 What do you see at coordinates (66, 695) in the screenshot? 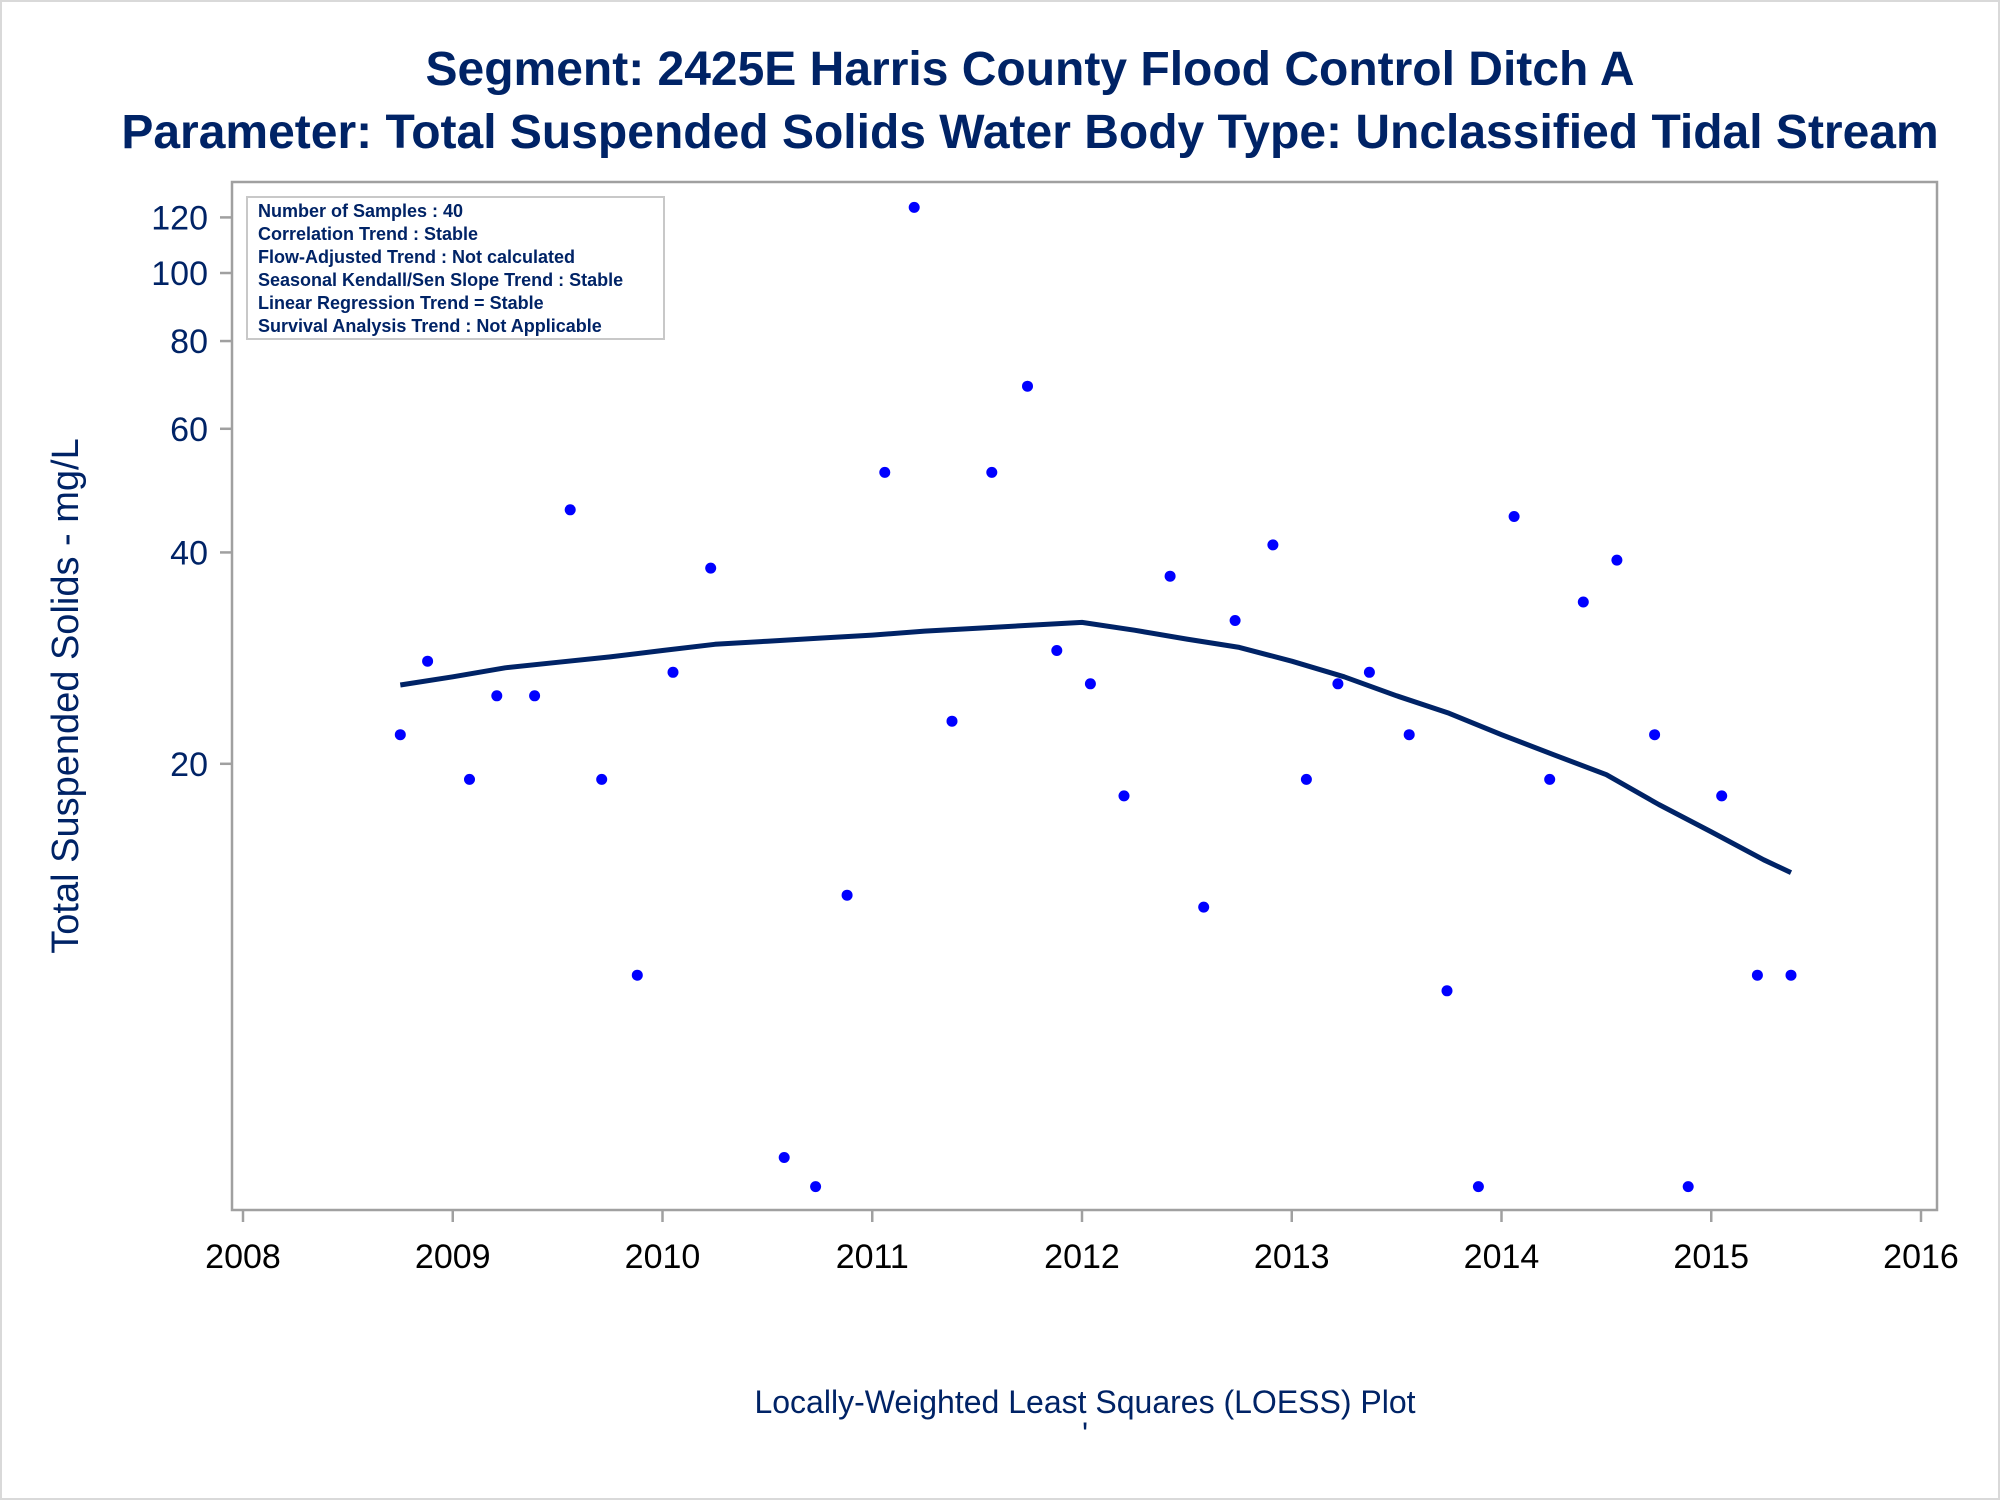
I see `y-axis-label: Total Suspended Solids - mg/L` at bounding box center [66, 695].